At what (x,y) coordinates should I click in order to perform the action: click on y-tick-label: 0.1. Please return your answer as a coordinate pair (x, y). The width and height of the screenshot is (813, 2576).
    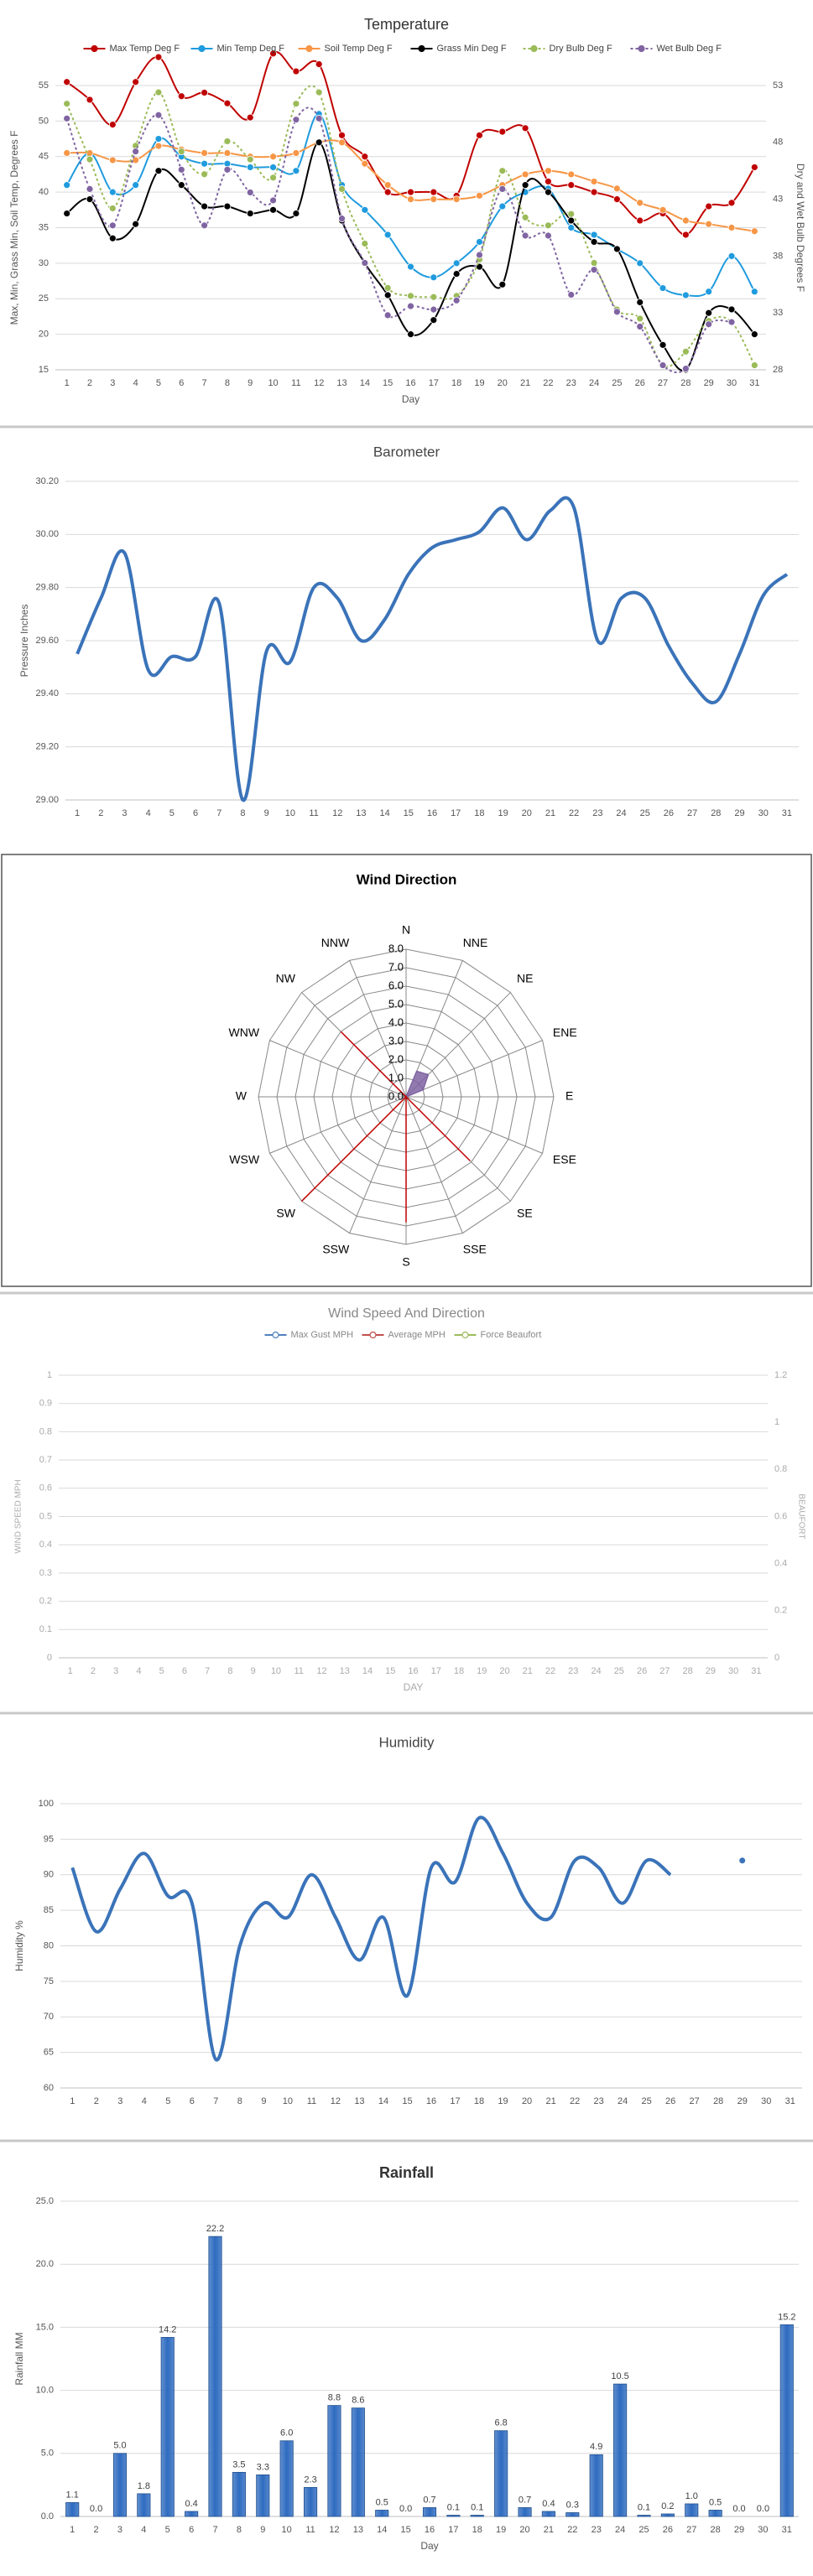
    Looking at the image, I should click on (45, 1629).